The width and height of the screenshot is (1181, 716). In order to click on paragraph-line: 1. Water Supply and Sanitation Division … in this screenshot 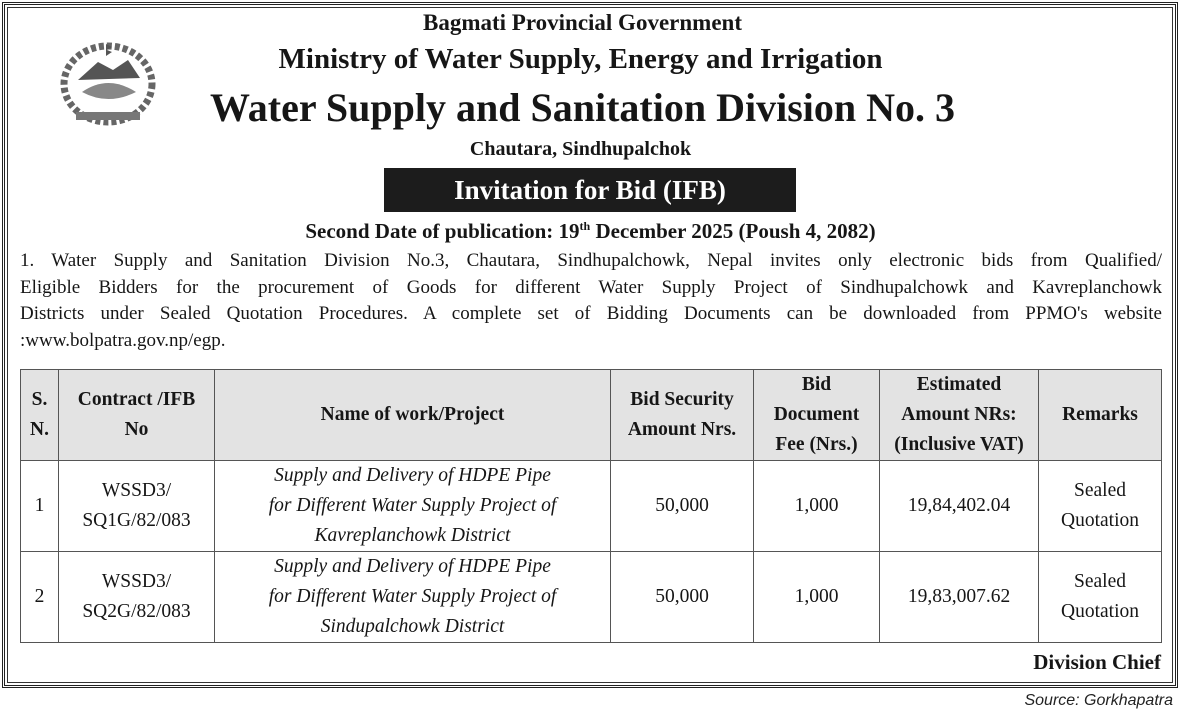, I will do `click(591, 260)`.